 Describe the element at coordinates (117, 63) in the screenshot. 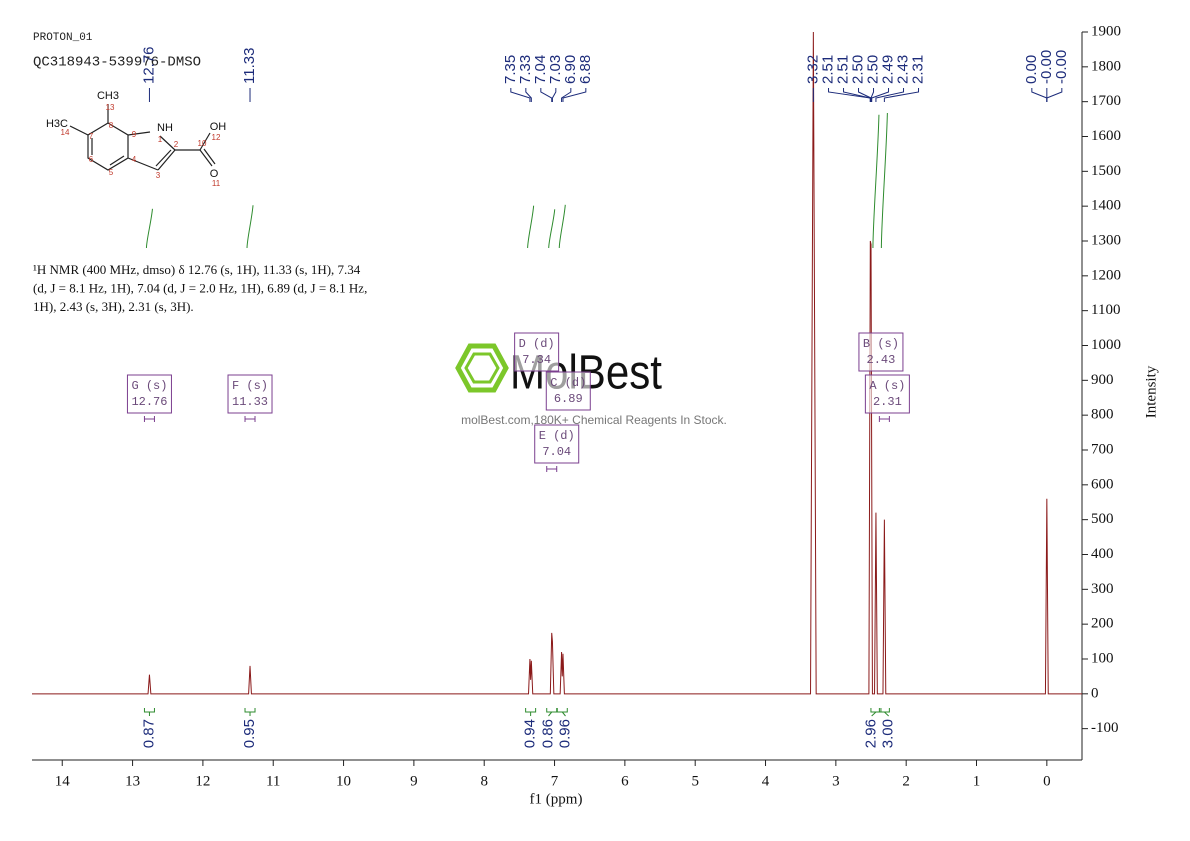

I see `sample-name: QC318943-539976-DMSO` at that location.